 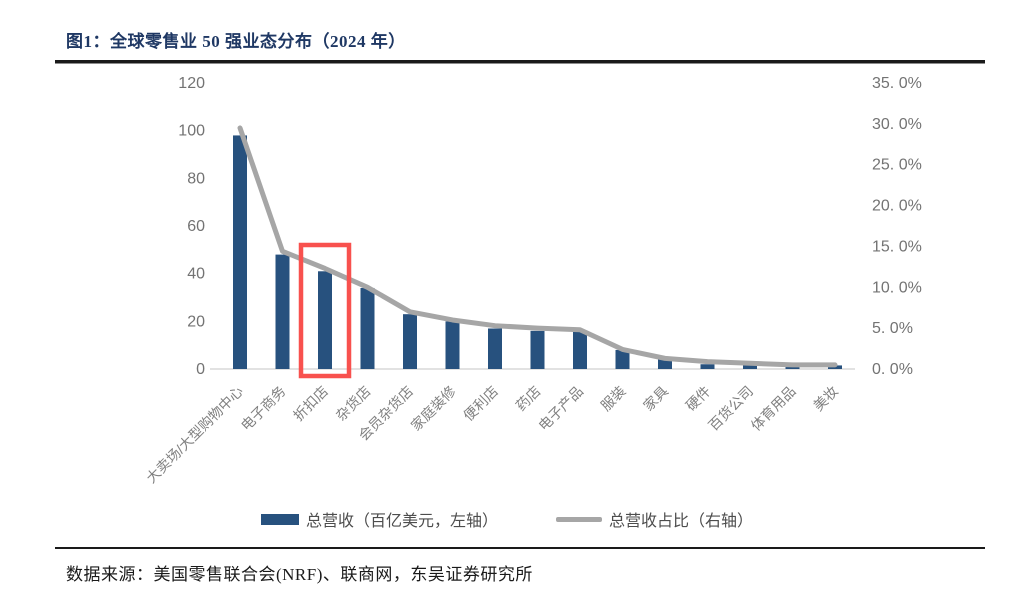 I want to click on legend-label-revenue: 总营收（百亿美元，左轴）, so click(x=401, y=521).